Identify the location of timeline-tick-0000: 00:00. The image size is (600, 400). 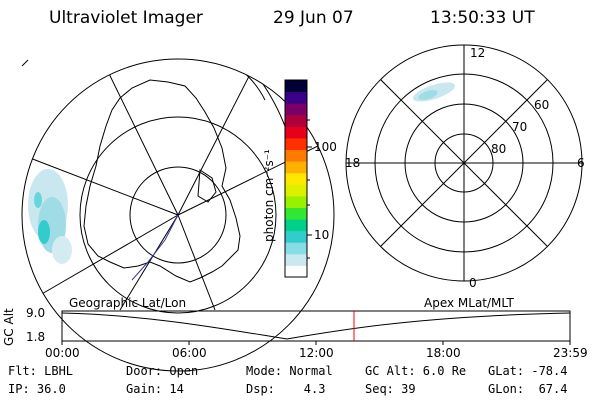
(62, 353).